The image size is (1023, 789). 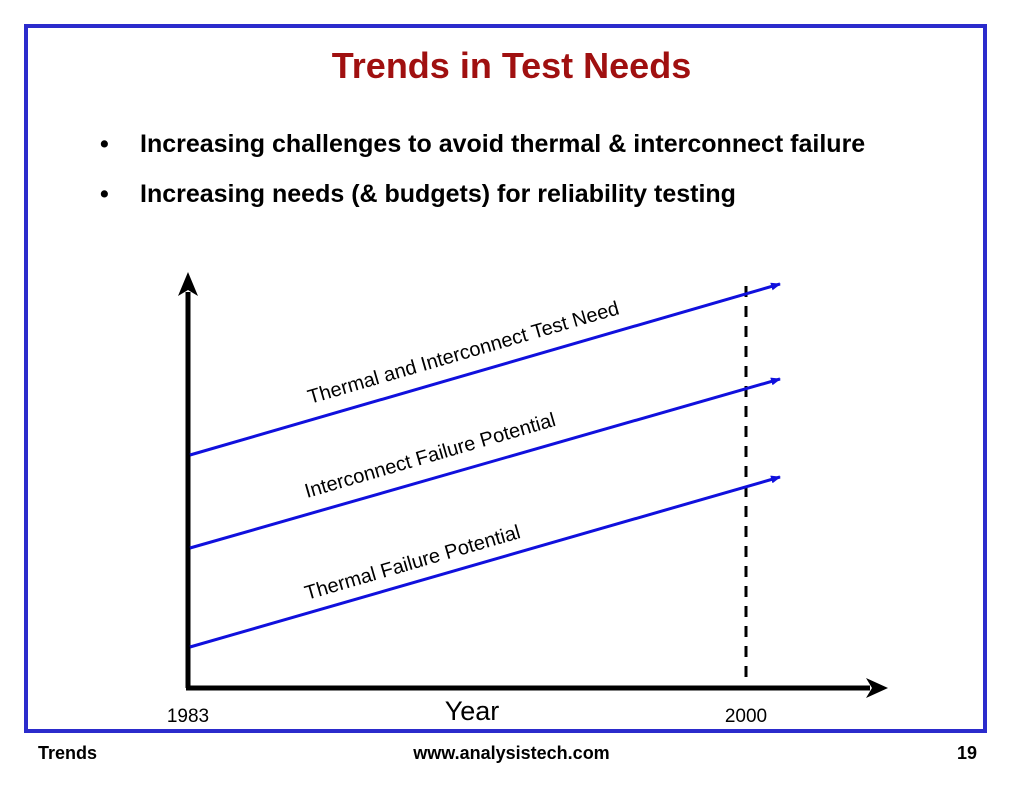 I want to click on y-axis-arrowhead, so click(x=188, y=284).